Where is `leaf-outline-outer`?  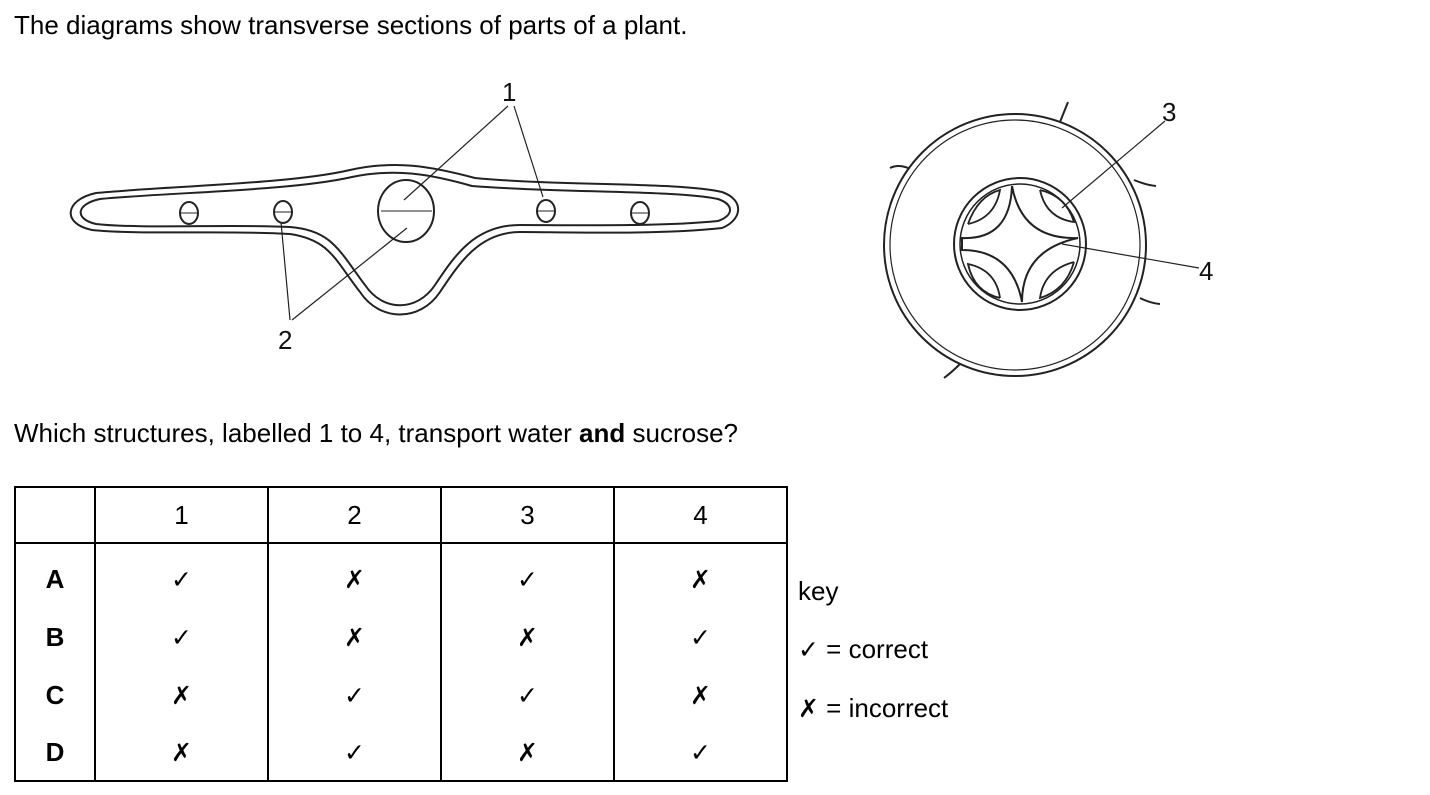
leaf-outline-outer is located at coordinates (404, 239).